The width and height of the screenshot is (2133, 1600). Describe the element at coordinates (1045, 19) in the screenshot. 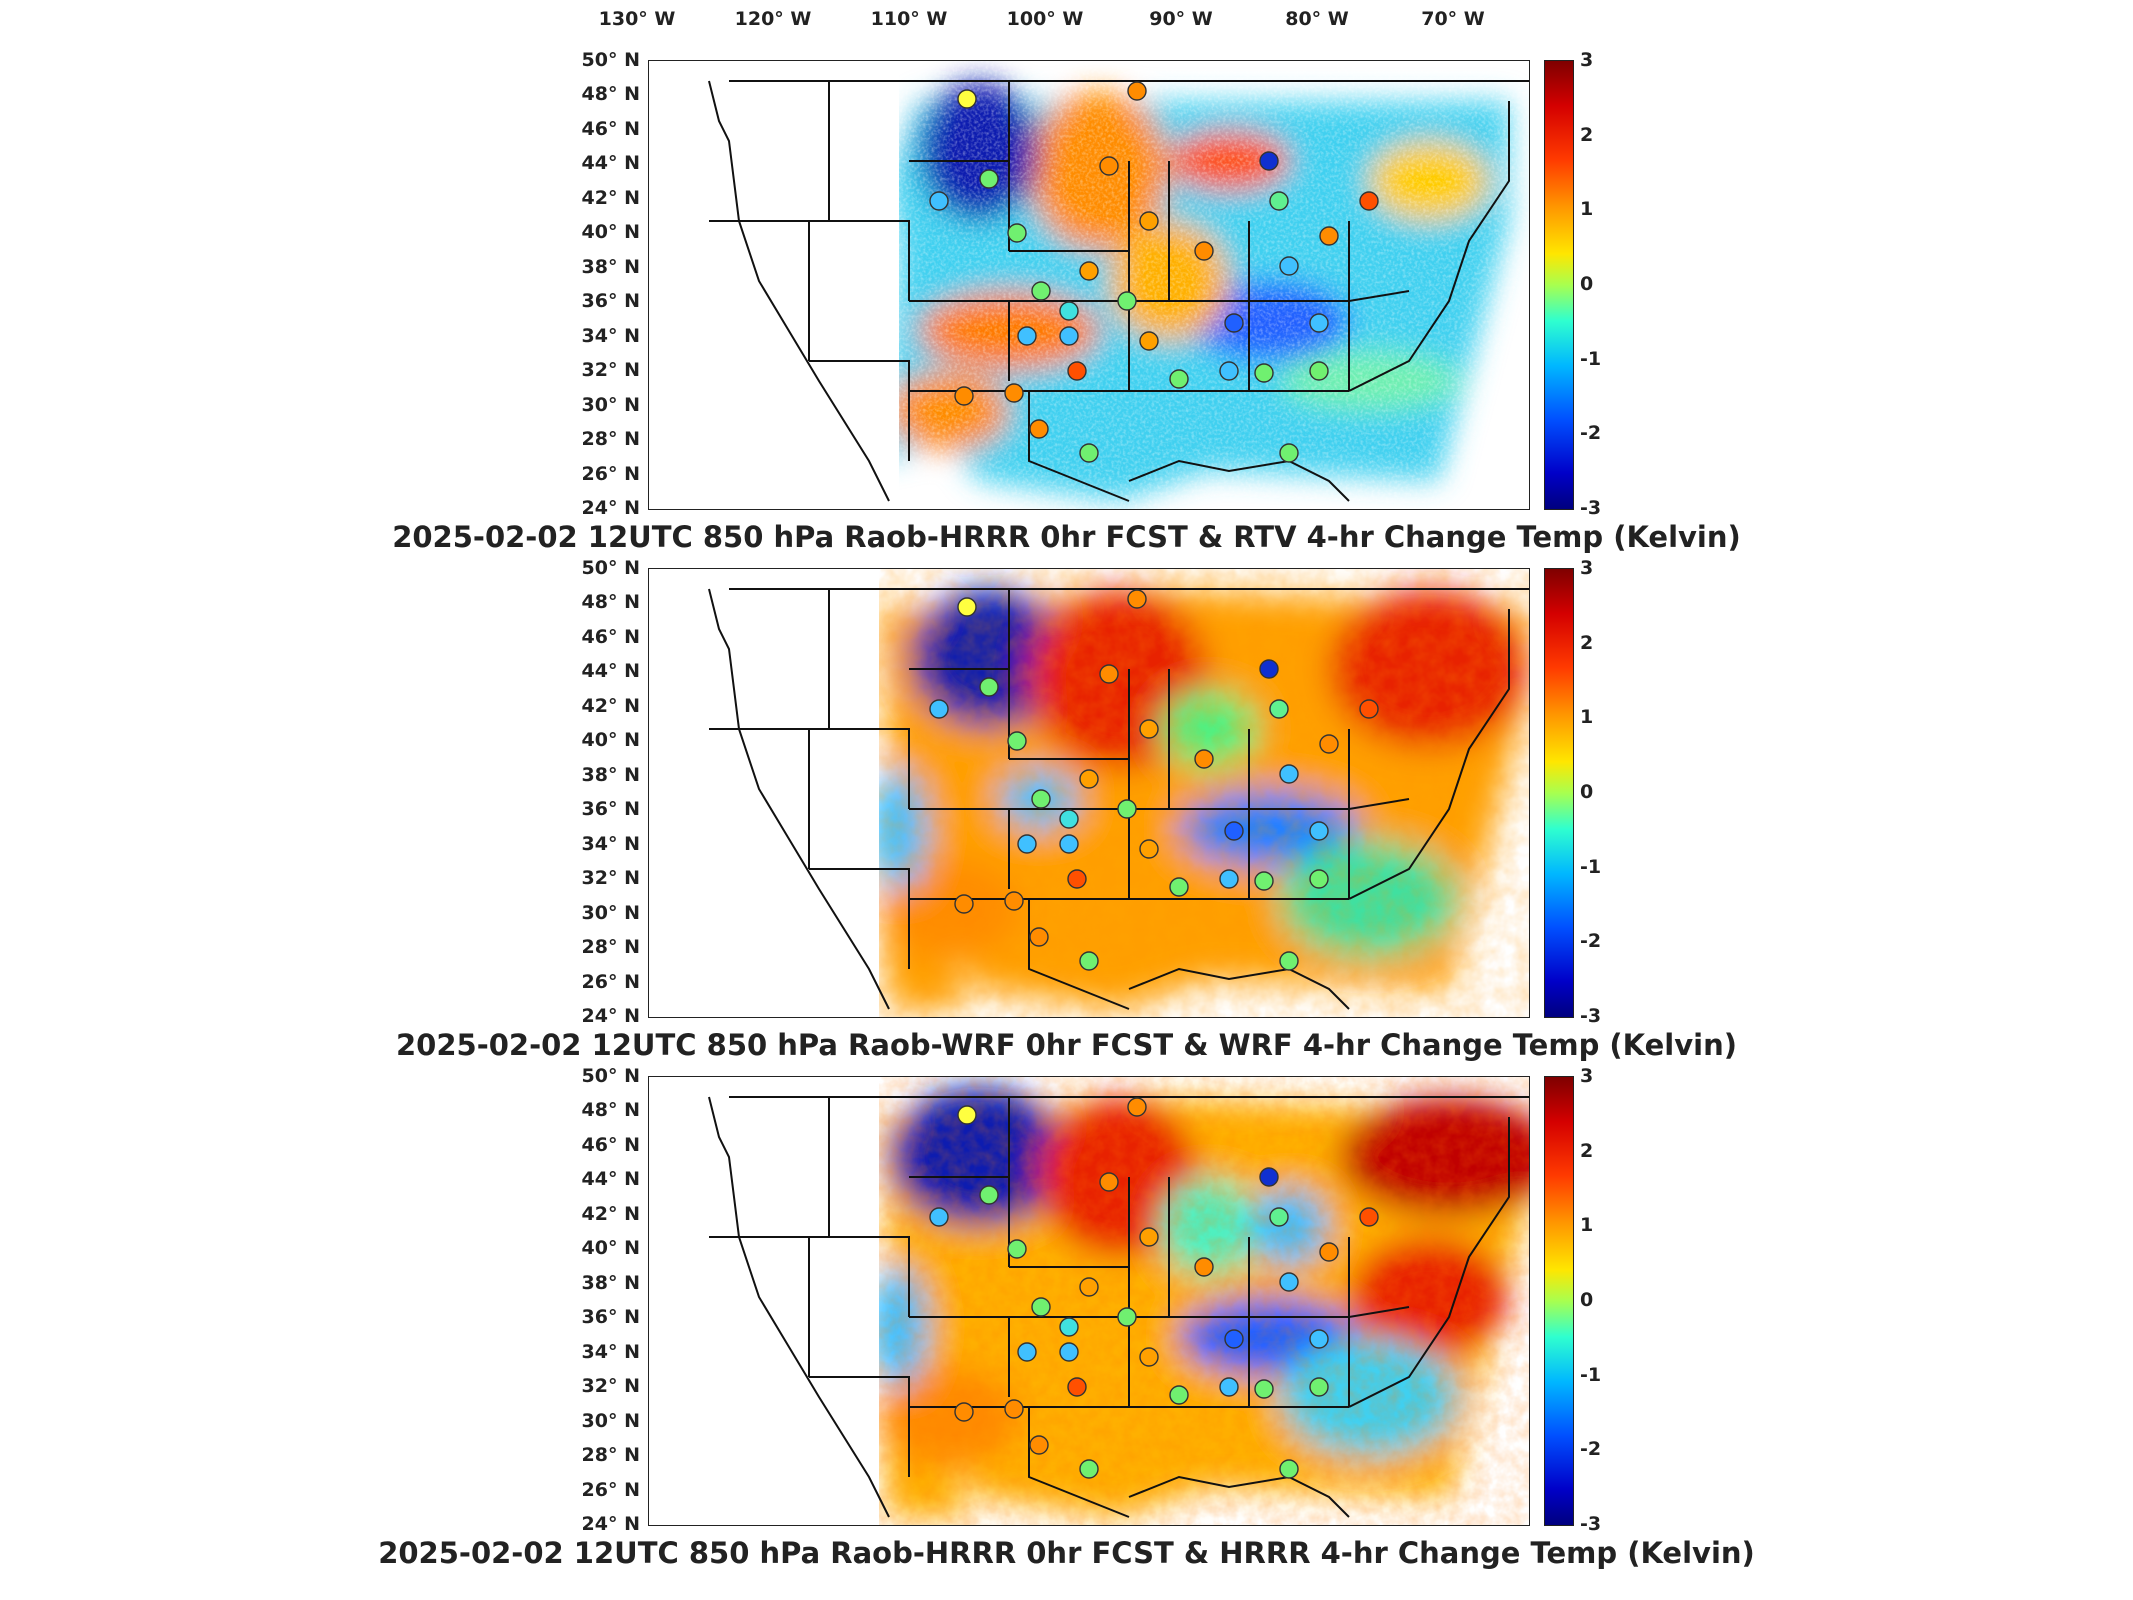

I see `lon-label: 100° W` at that location.